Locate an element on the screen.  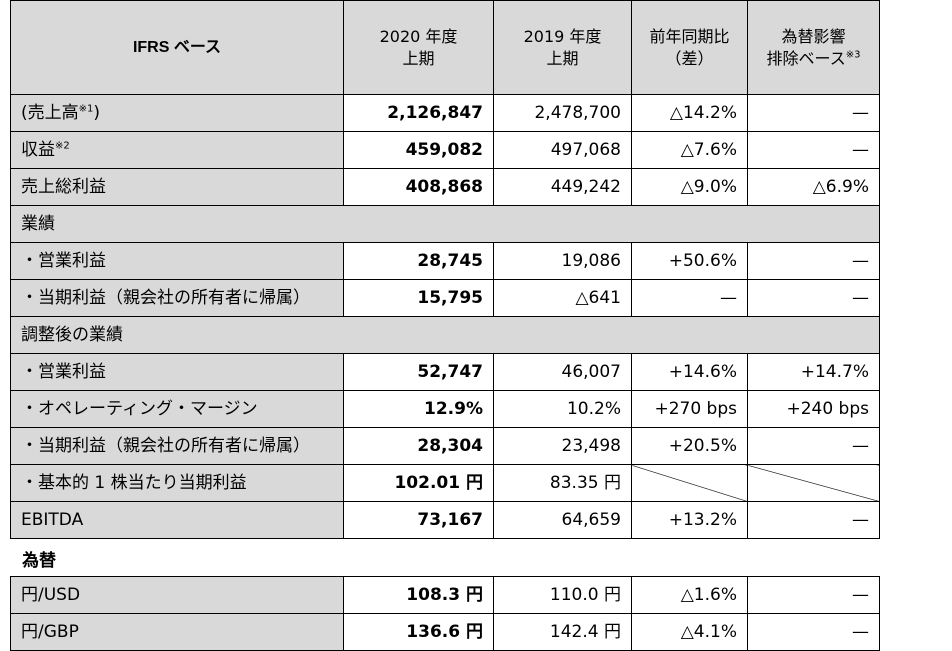
adj-net-income-2019: 23,498 is located at coordinates (562, 446).